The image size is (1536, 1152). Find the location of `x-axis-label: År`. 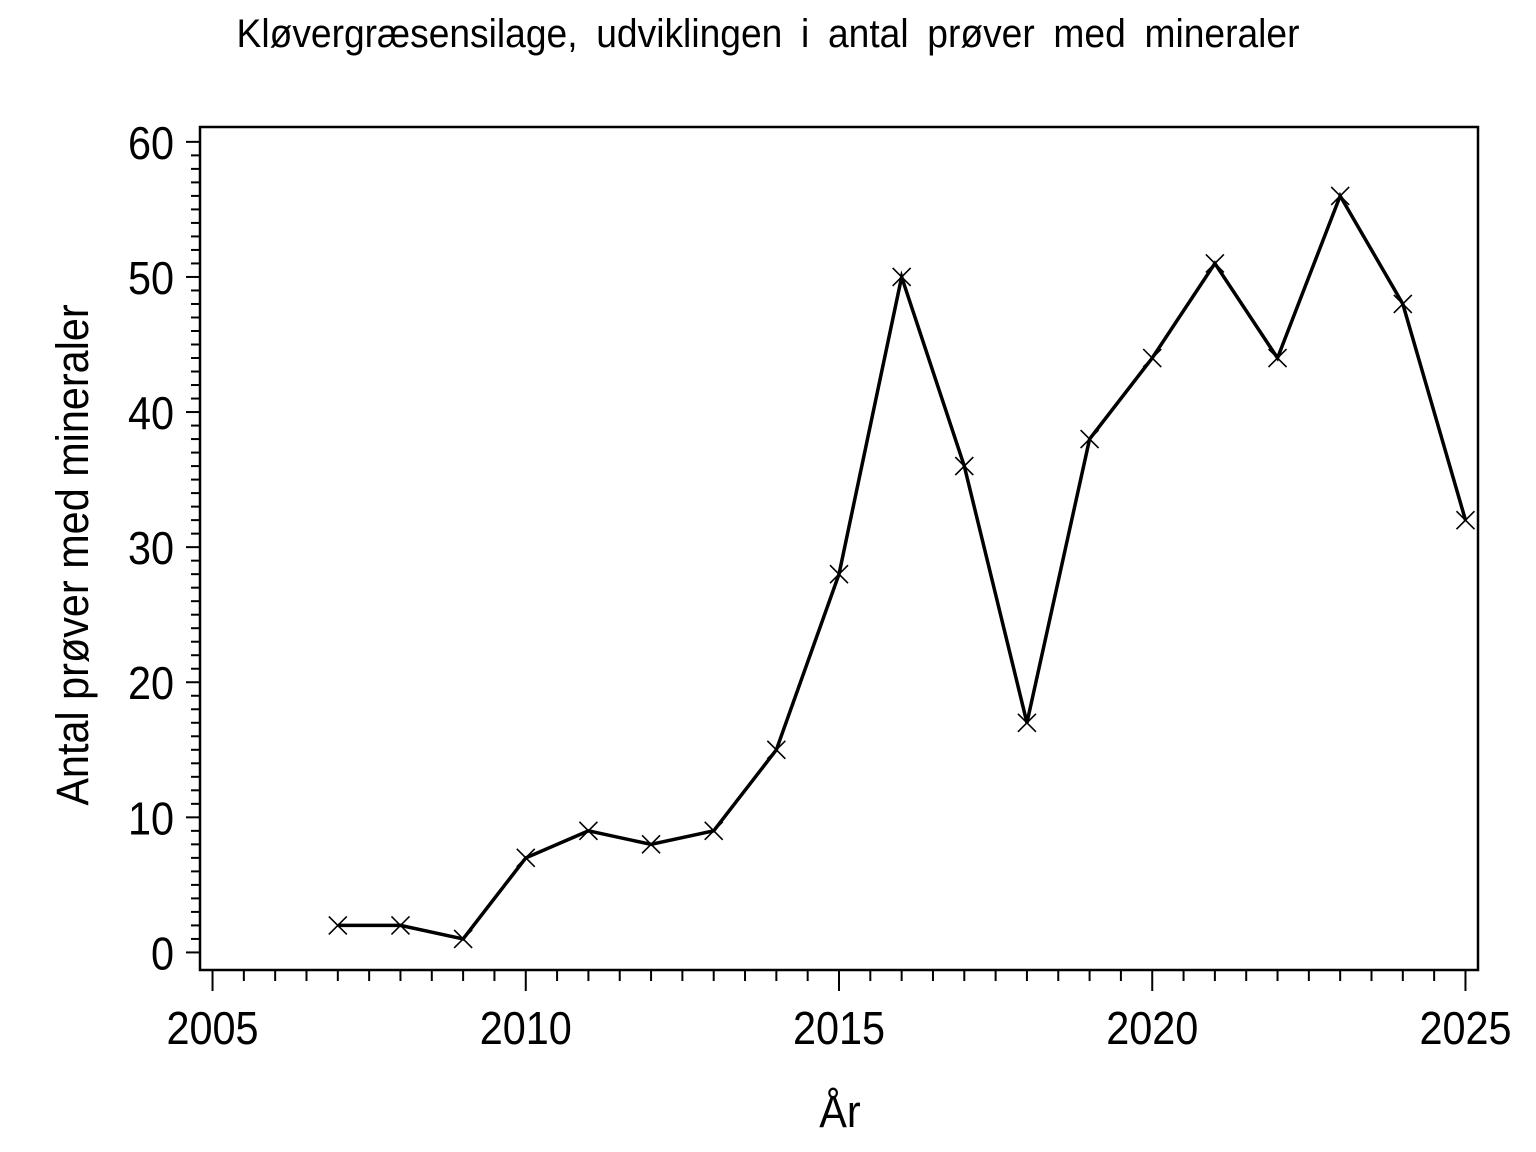

x-axis-label: År is located at coordinates (839, 1112).